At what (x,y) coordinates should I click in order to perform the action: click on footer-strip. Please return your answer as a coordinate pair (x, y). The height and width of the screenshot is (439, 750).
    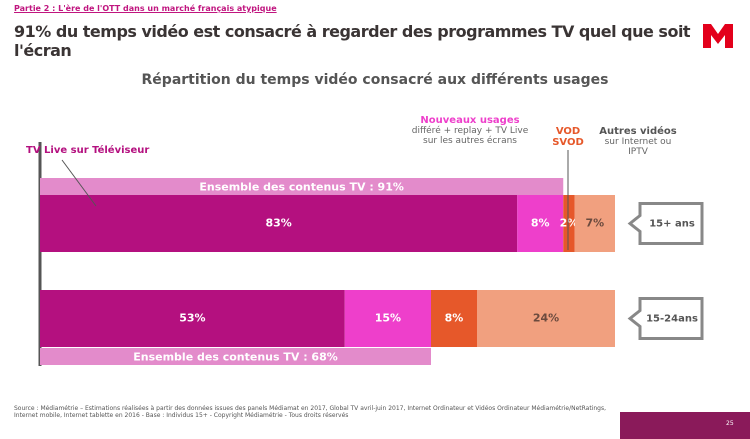
    Looking at the image, I should click on (685, 425).